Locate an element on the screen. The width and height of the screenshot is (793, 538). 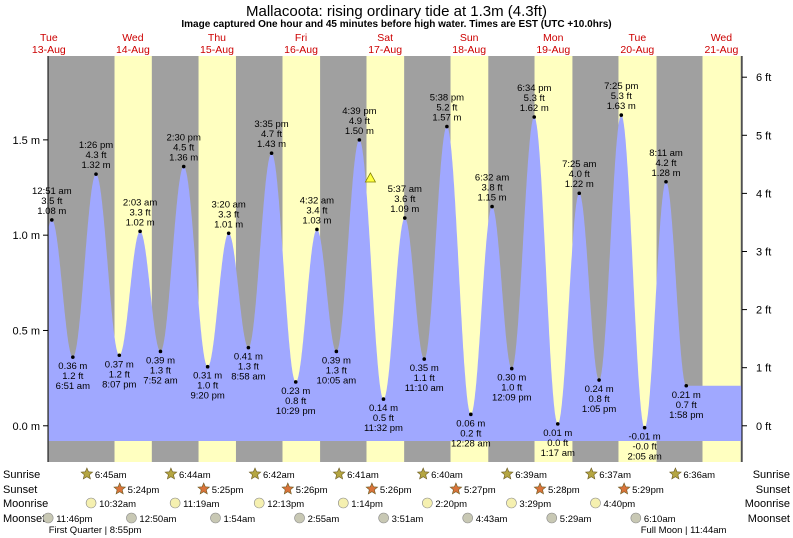
high-feet: 5.2 ft is located at coordinates (446, 108).